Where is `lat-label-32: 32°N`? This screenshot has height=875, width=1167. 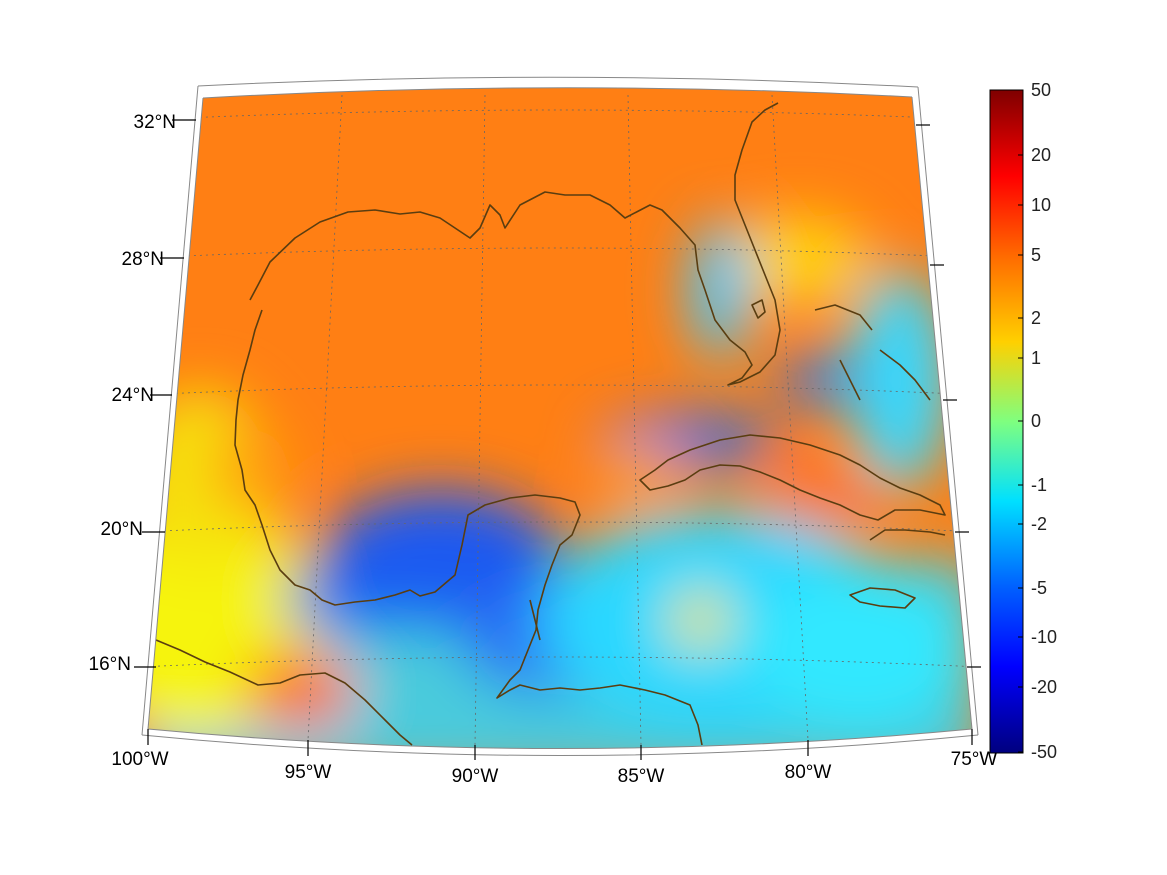 lat-label-32: 32°N is located at coordinates (155, 122).